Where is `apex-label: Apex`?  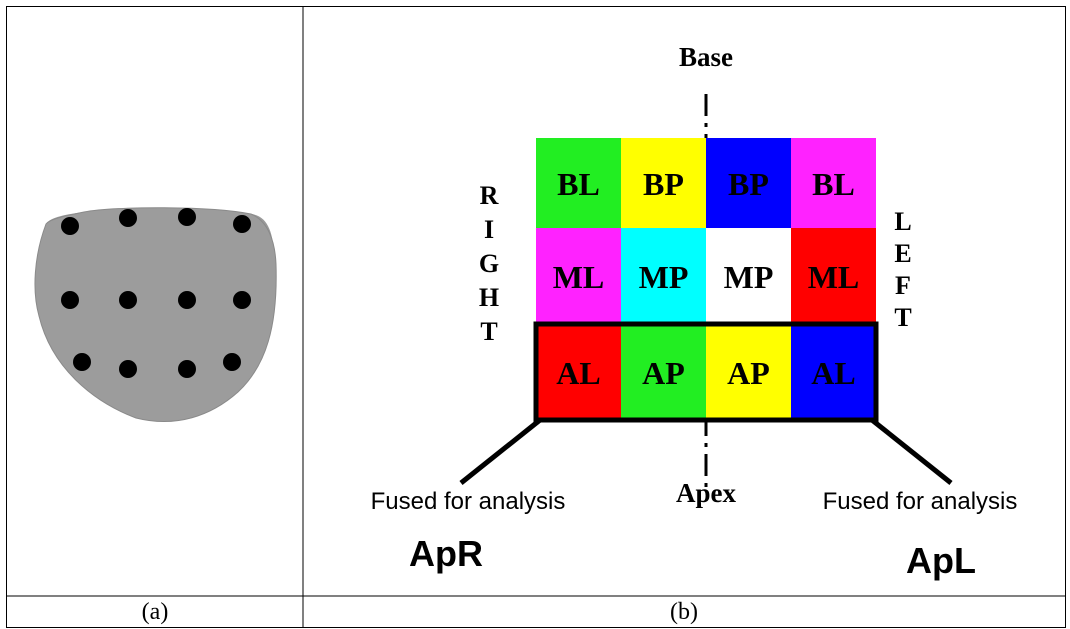
apex-label: Apex is located at coordinates (706, 493).